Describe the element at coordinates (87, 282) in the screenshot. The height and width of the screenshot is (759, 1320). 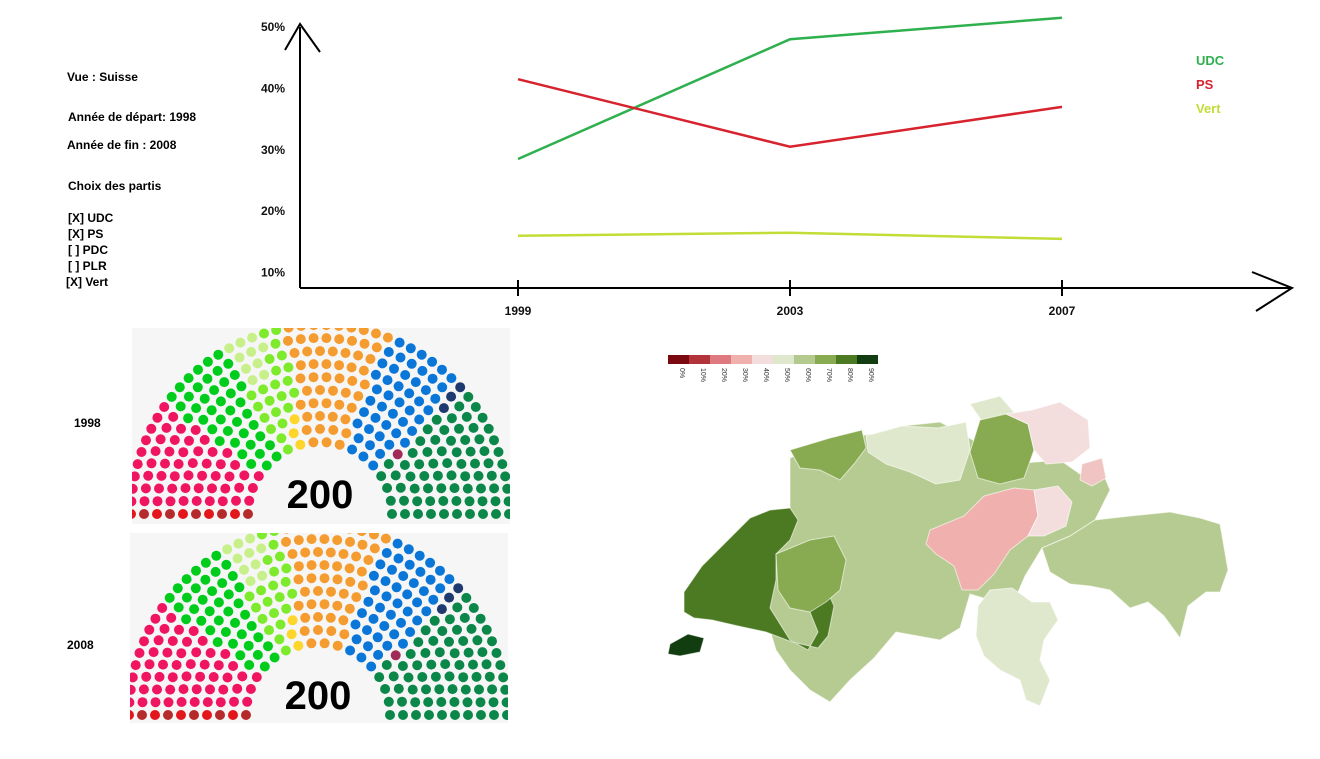
I see `party-checkbox-vert: [X] Vert` at that location.